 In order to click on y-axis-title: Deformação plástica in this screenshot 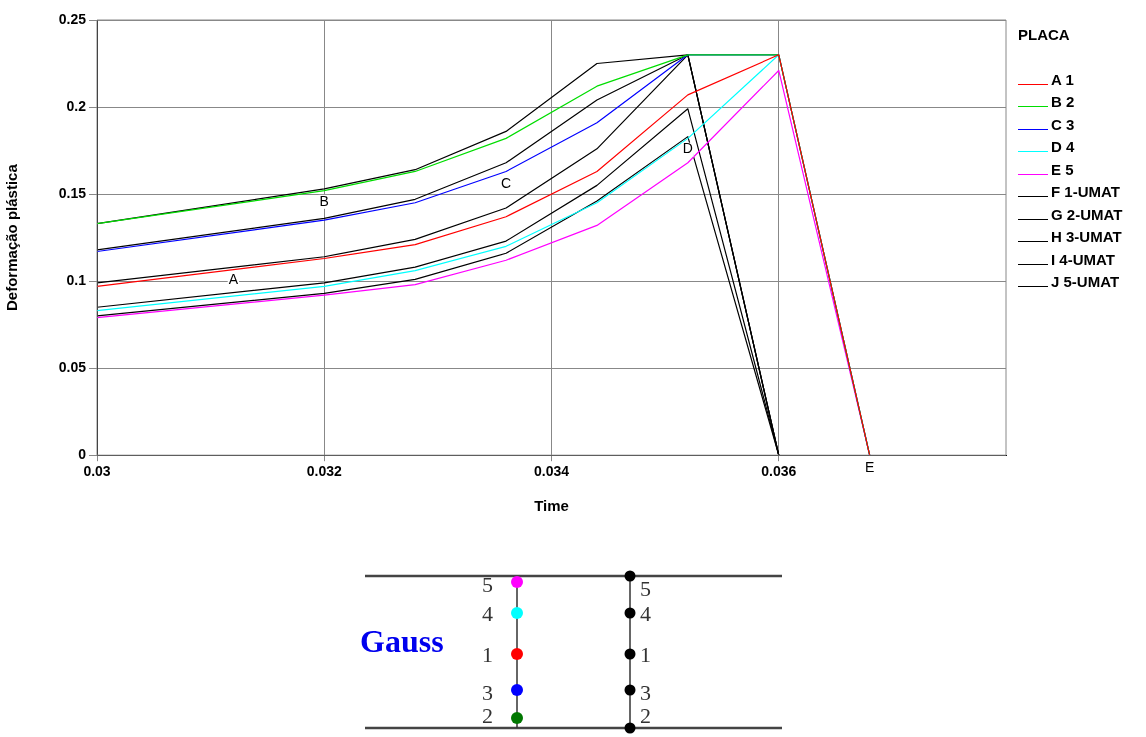, I will do `click(12, 237)`.